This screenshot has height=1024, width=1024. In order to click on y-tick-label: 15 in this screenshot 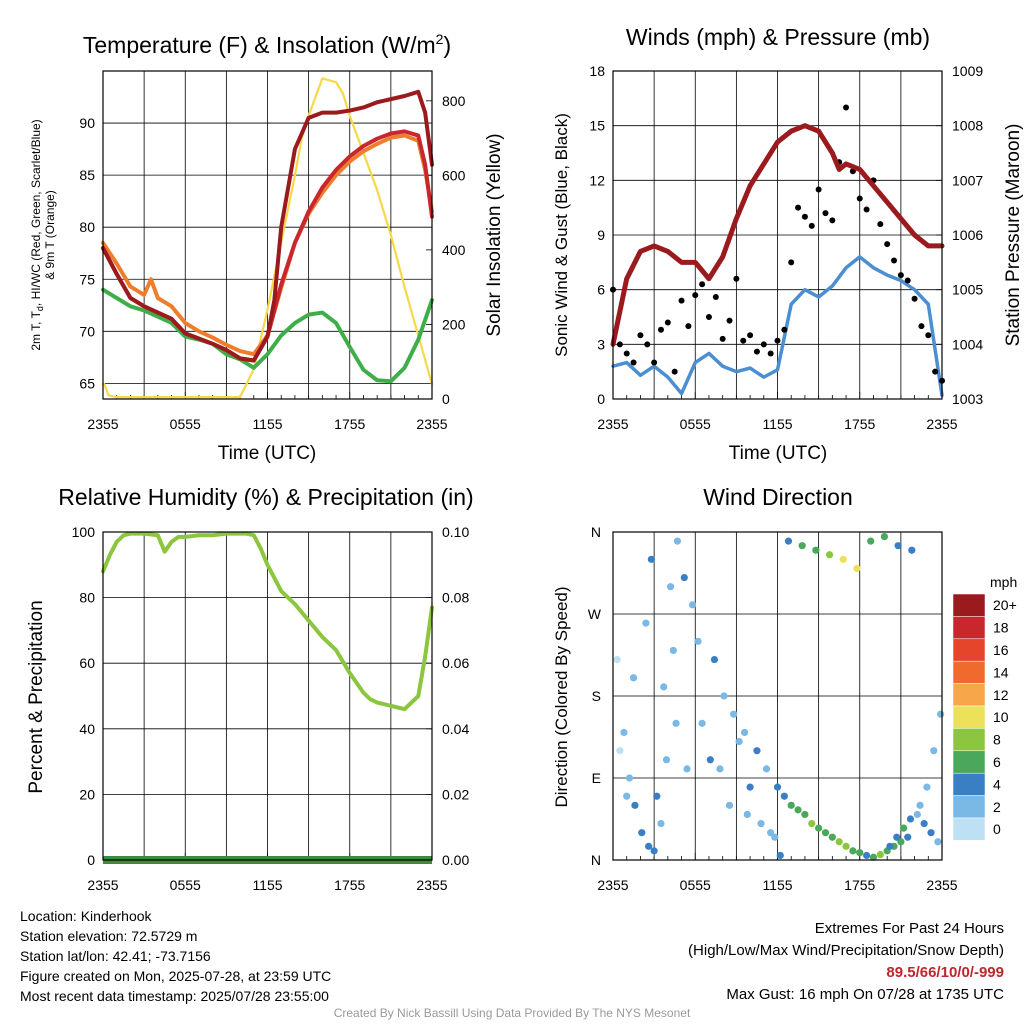, I will do `click(597, 126)`.